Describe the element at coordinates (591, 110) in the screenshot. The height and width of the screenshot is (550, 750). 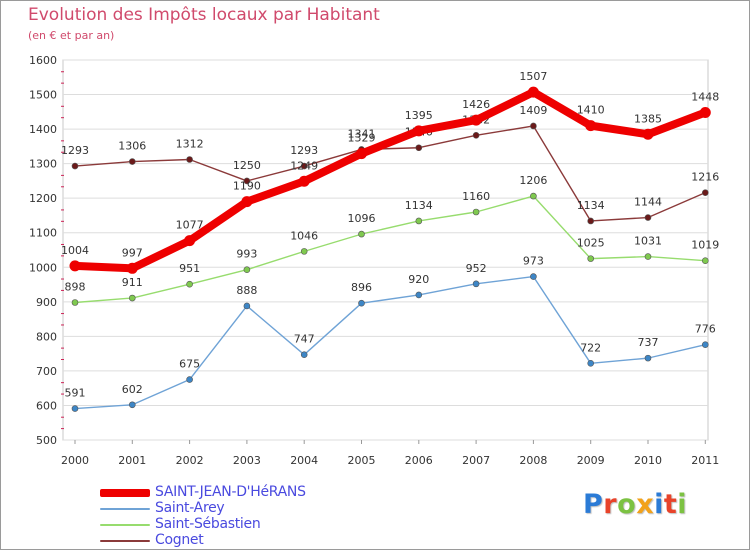
I see `data-label-0-9: 1410` at that location.